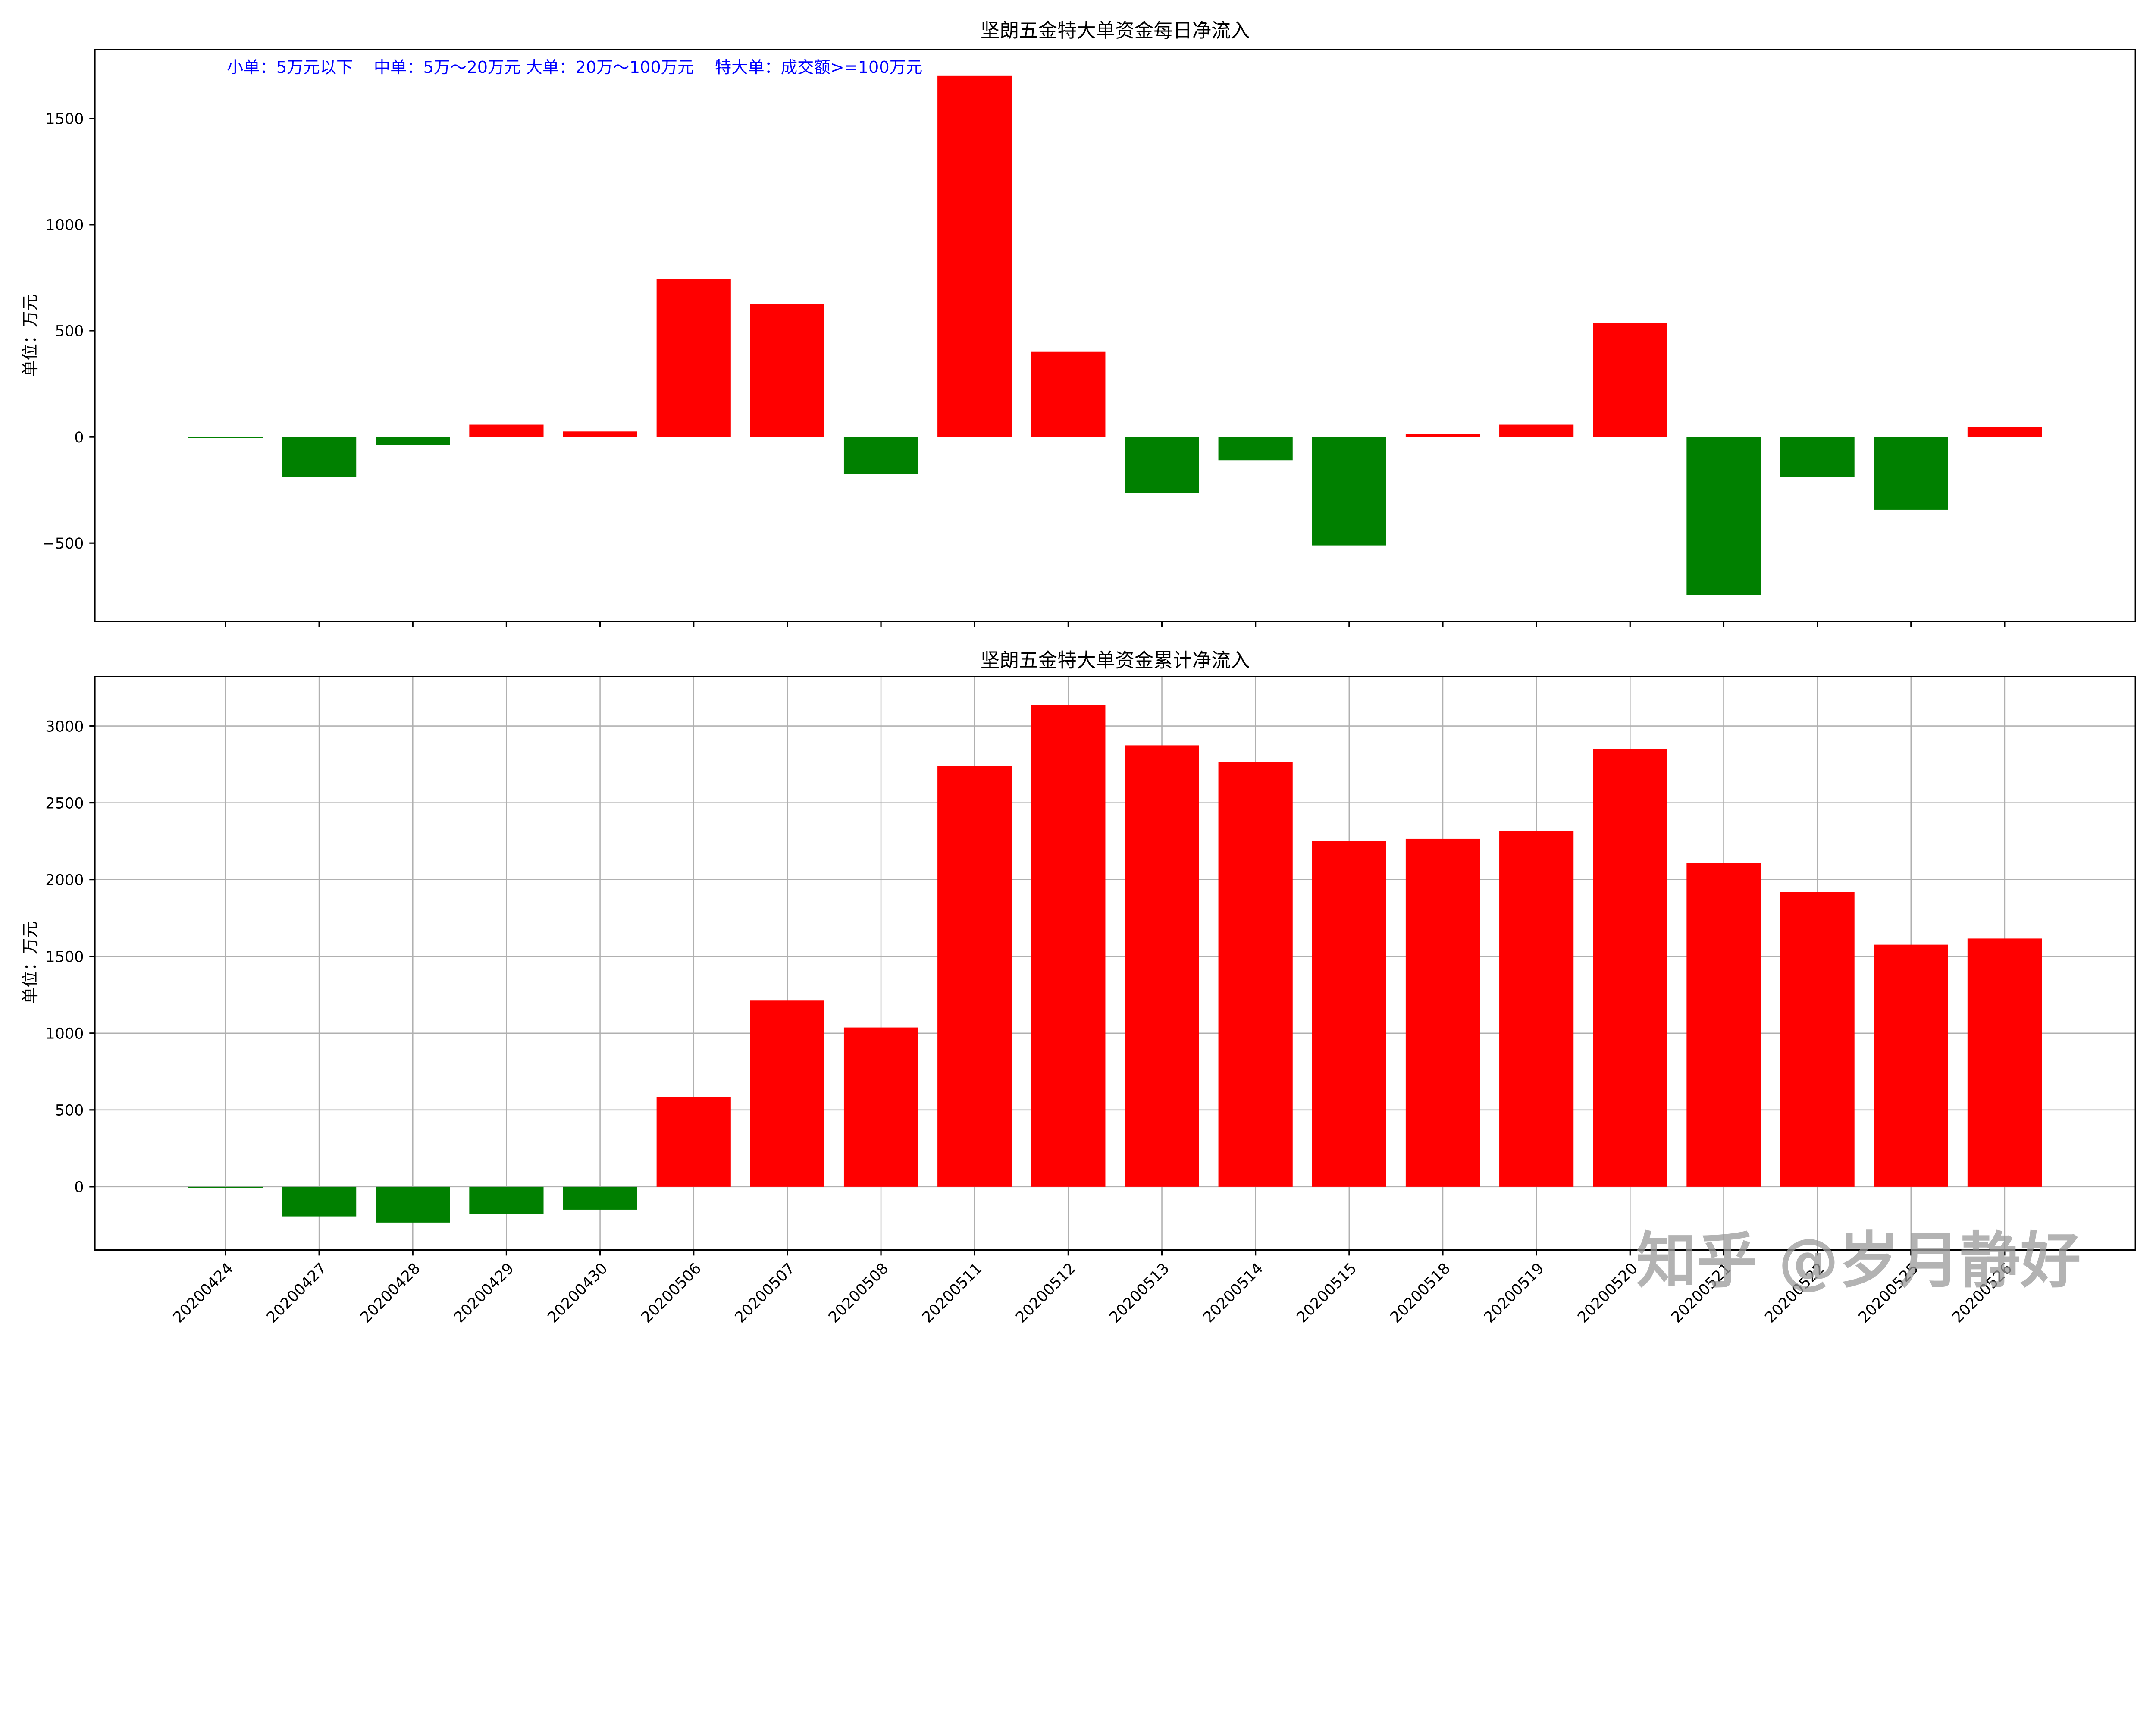  What do you see at coordinates (484, 1293) in the screenshot?
I see `x-tick-label: 20200429` at bounding box center [484, 1293].